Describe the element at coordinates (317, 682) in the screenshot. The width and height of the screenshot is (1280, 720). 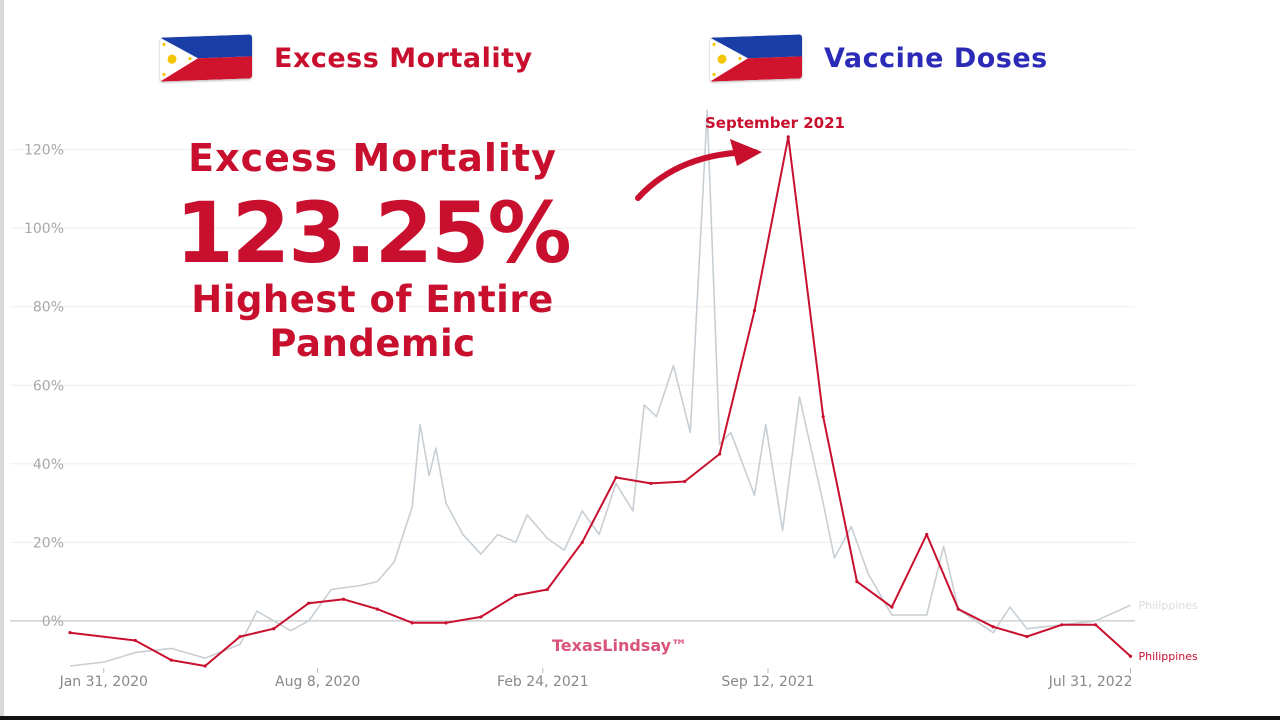
I see `x-tick-label: Aug 8, 2020` at that location.